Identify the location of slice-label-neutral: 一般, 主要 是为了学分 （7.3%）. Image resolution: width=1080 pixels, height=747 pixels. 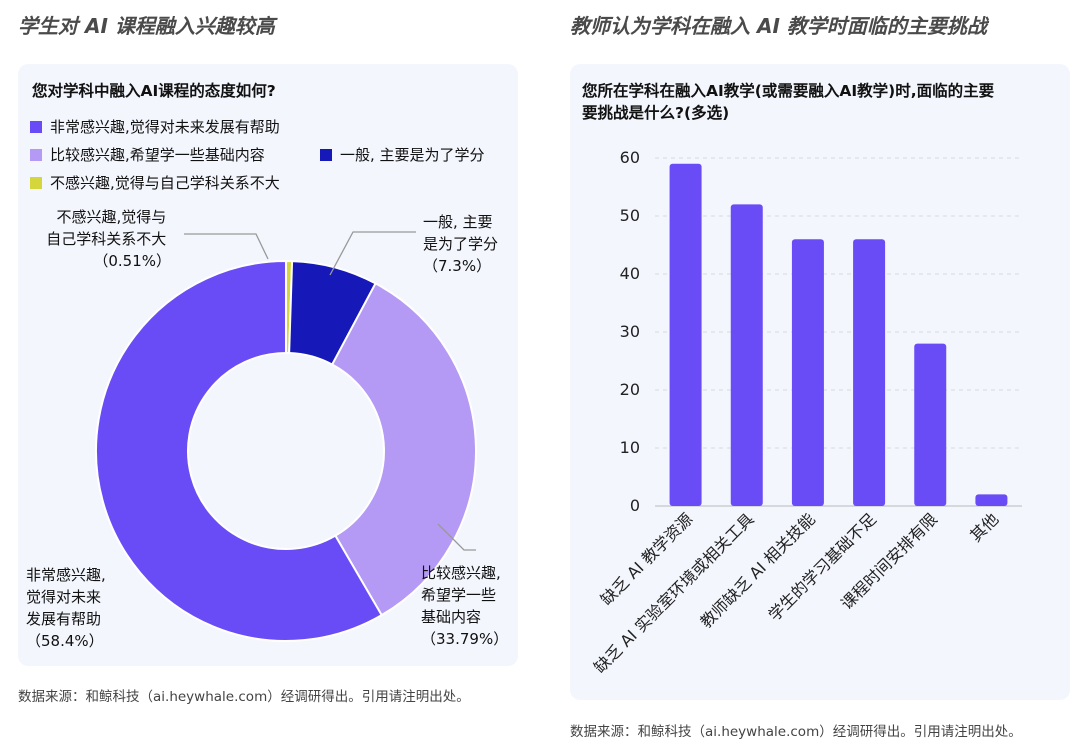
(463, 244).